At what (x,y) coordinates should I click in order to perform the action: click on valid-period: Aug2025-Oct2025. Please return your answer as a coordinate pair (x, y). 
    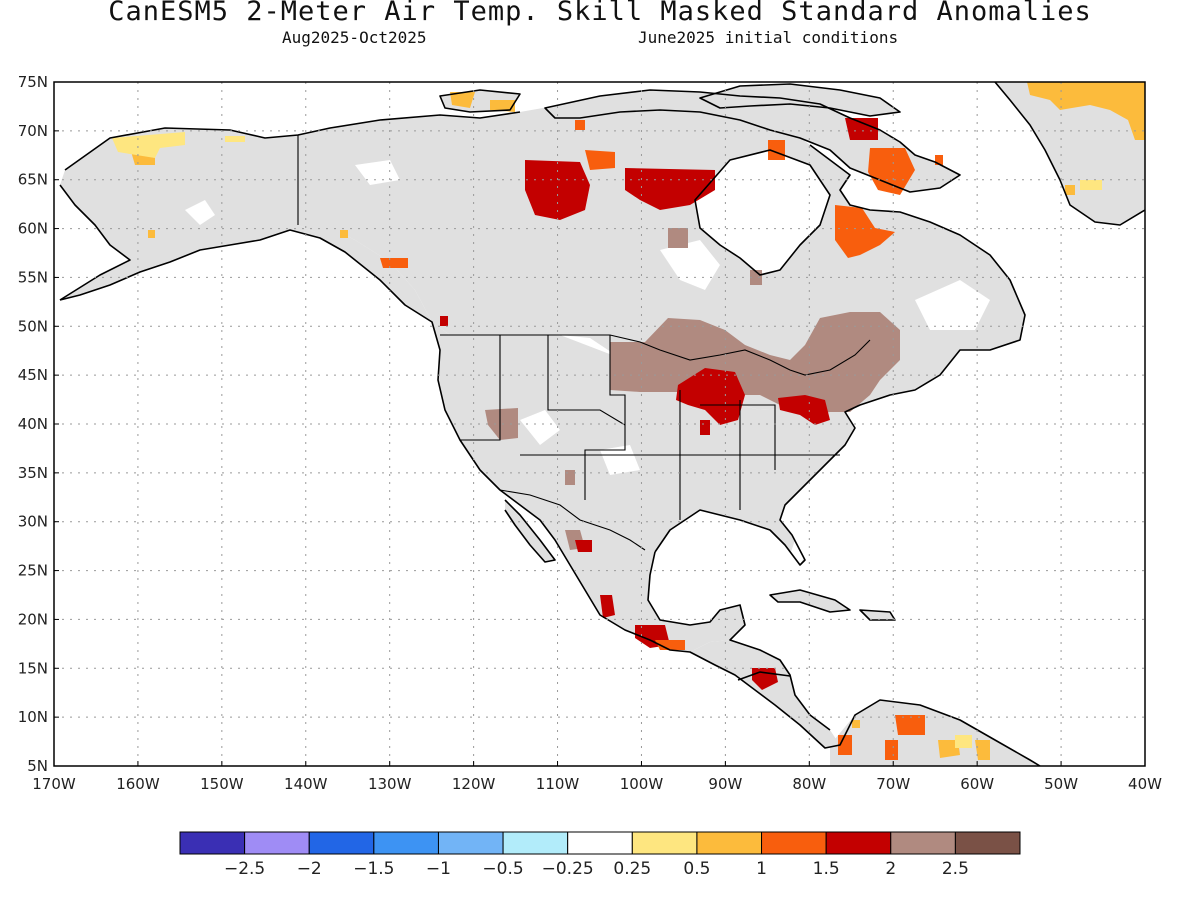
    Looking at the image, I should click on (354, 37).